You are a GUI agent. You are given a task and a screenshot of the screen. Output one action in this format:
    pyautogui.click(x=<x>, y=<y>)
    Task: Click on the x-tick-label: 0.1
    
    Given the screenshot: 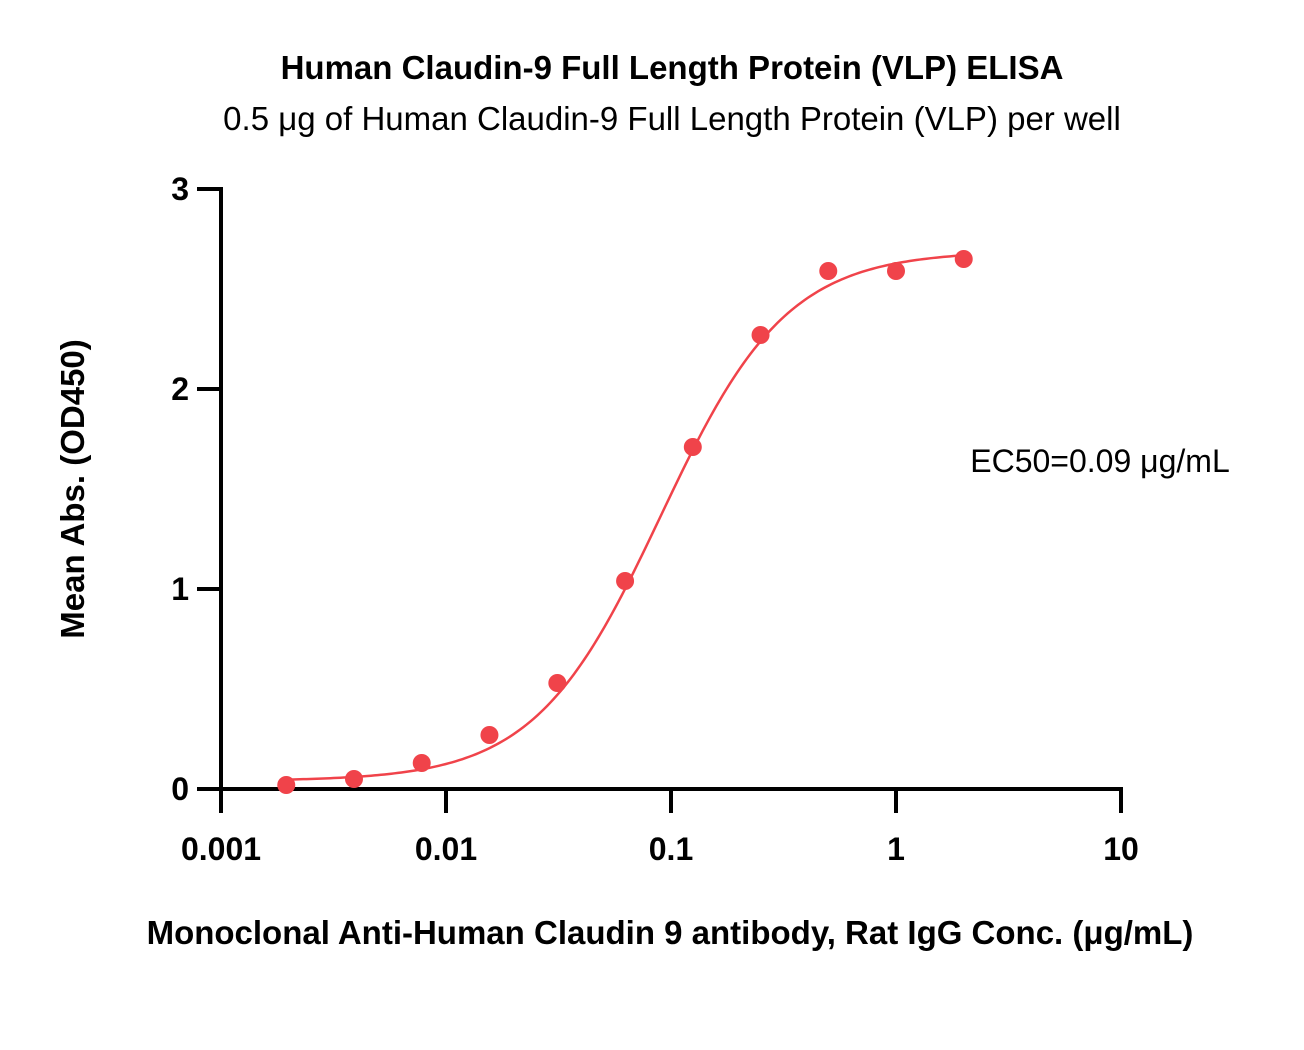 What is the action you would take?
    pyautogui.click(x=671, y=849)
    